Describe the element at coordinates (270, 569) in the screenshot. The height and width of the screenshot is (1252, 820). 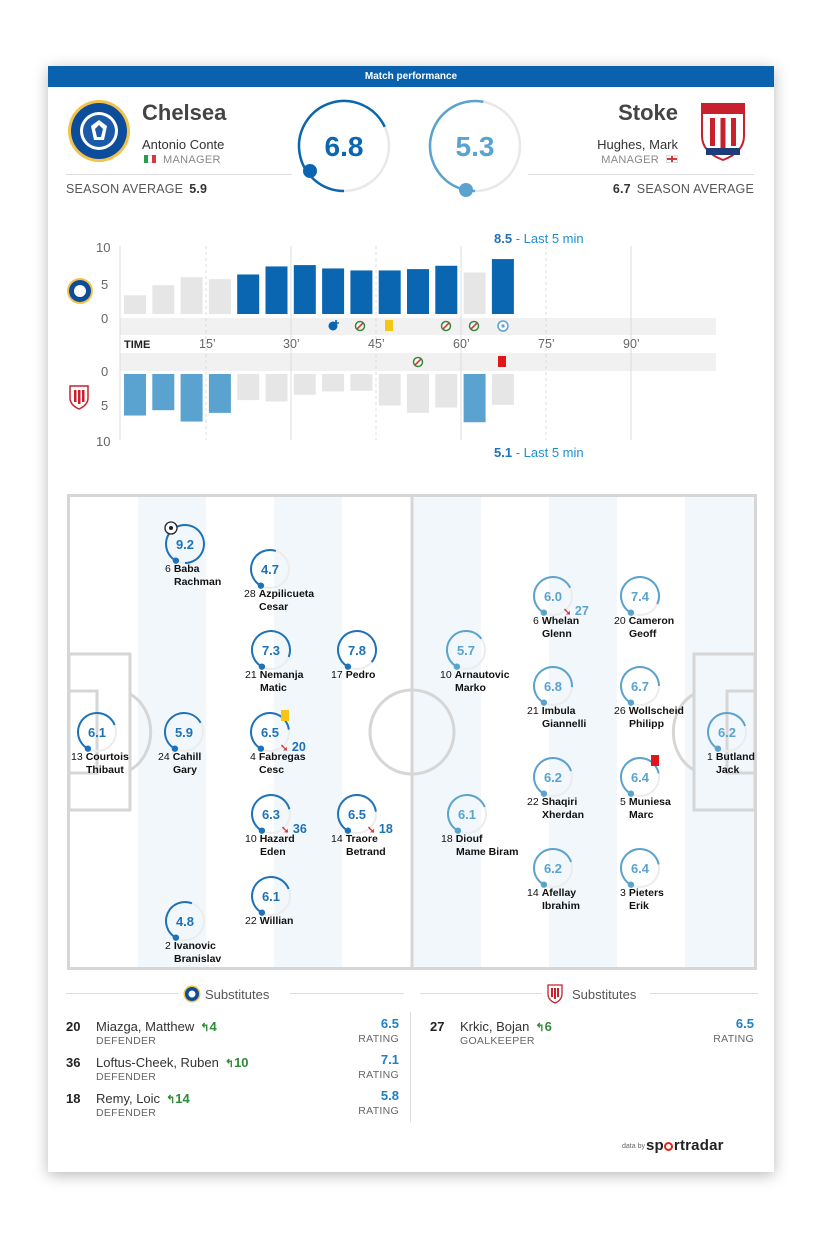
I see `player-rating-gauge: 4.7` at that location.